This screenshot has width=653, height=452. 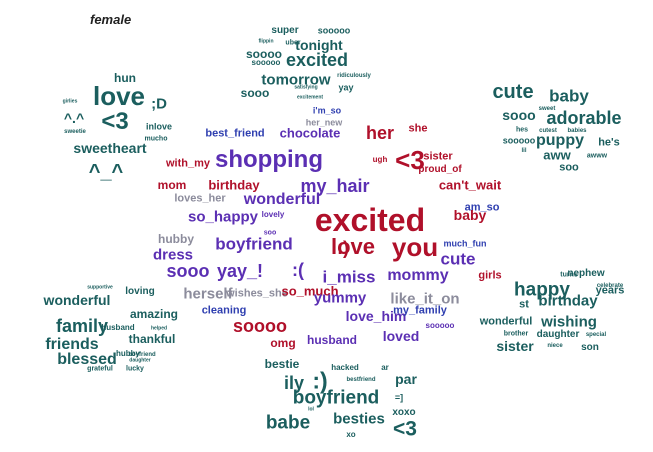 What do you see at coordinates (335, 186) in the screenshot?
I see `cloud-word: my_hair` at bounding box center [335, 186].